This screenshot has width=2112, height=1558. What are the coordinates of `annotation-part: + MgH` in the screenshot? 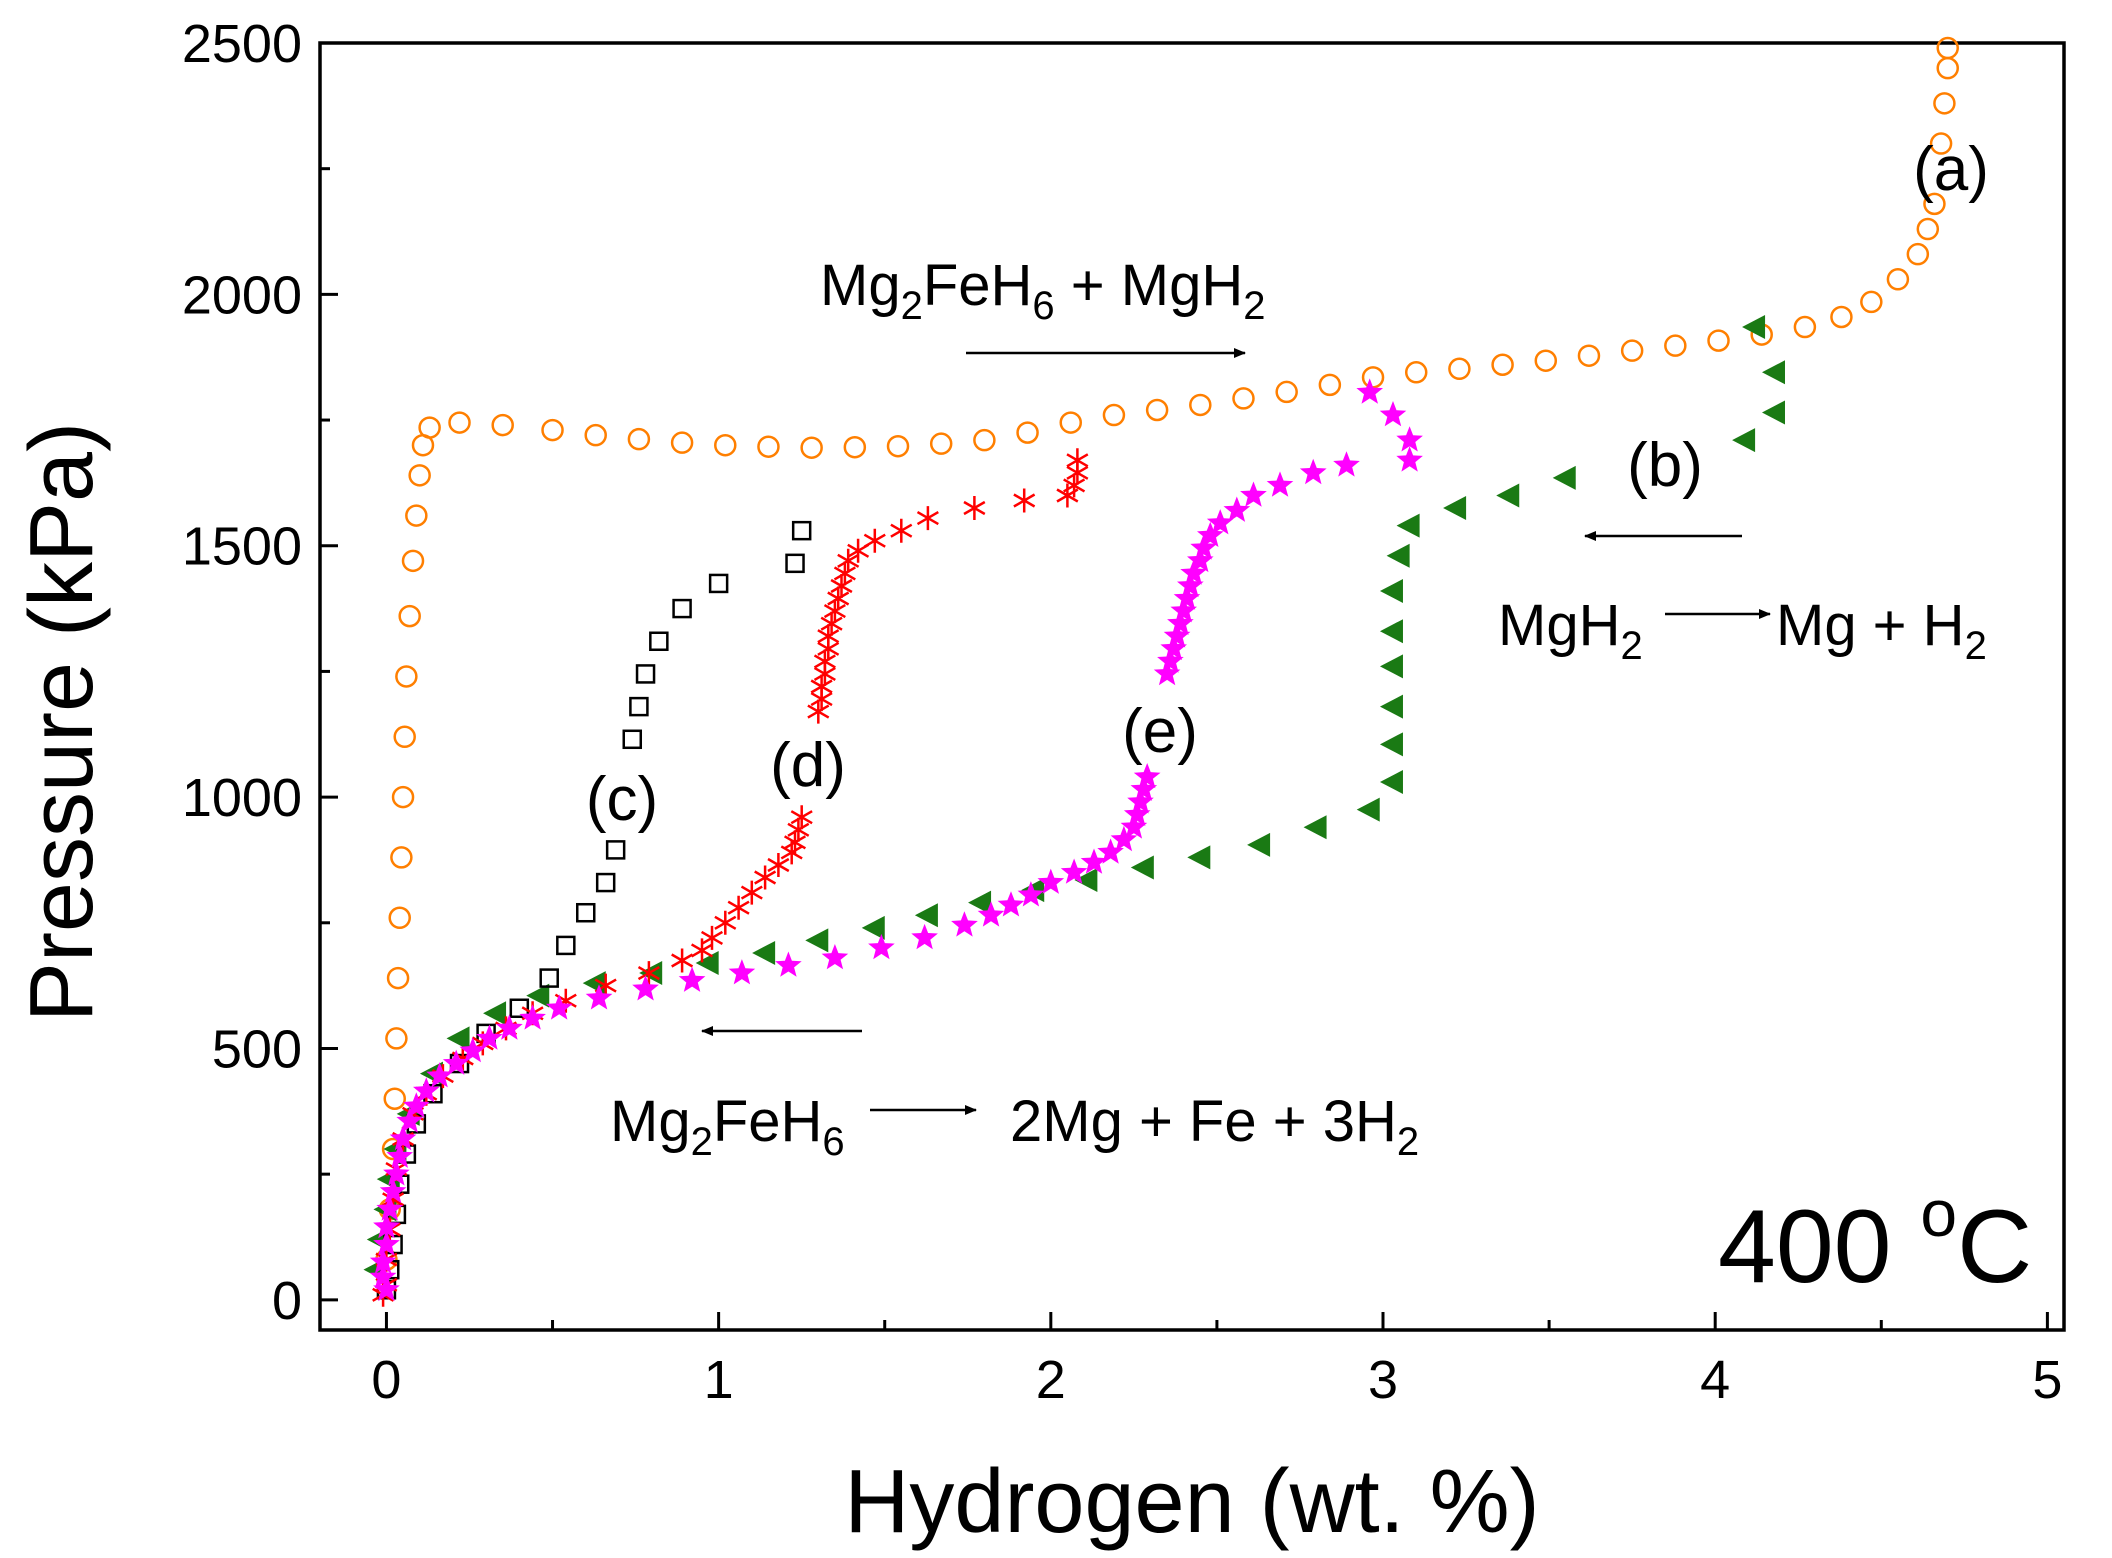 It's located at (1149, 285).